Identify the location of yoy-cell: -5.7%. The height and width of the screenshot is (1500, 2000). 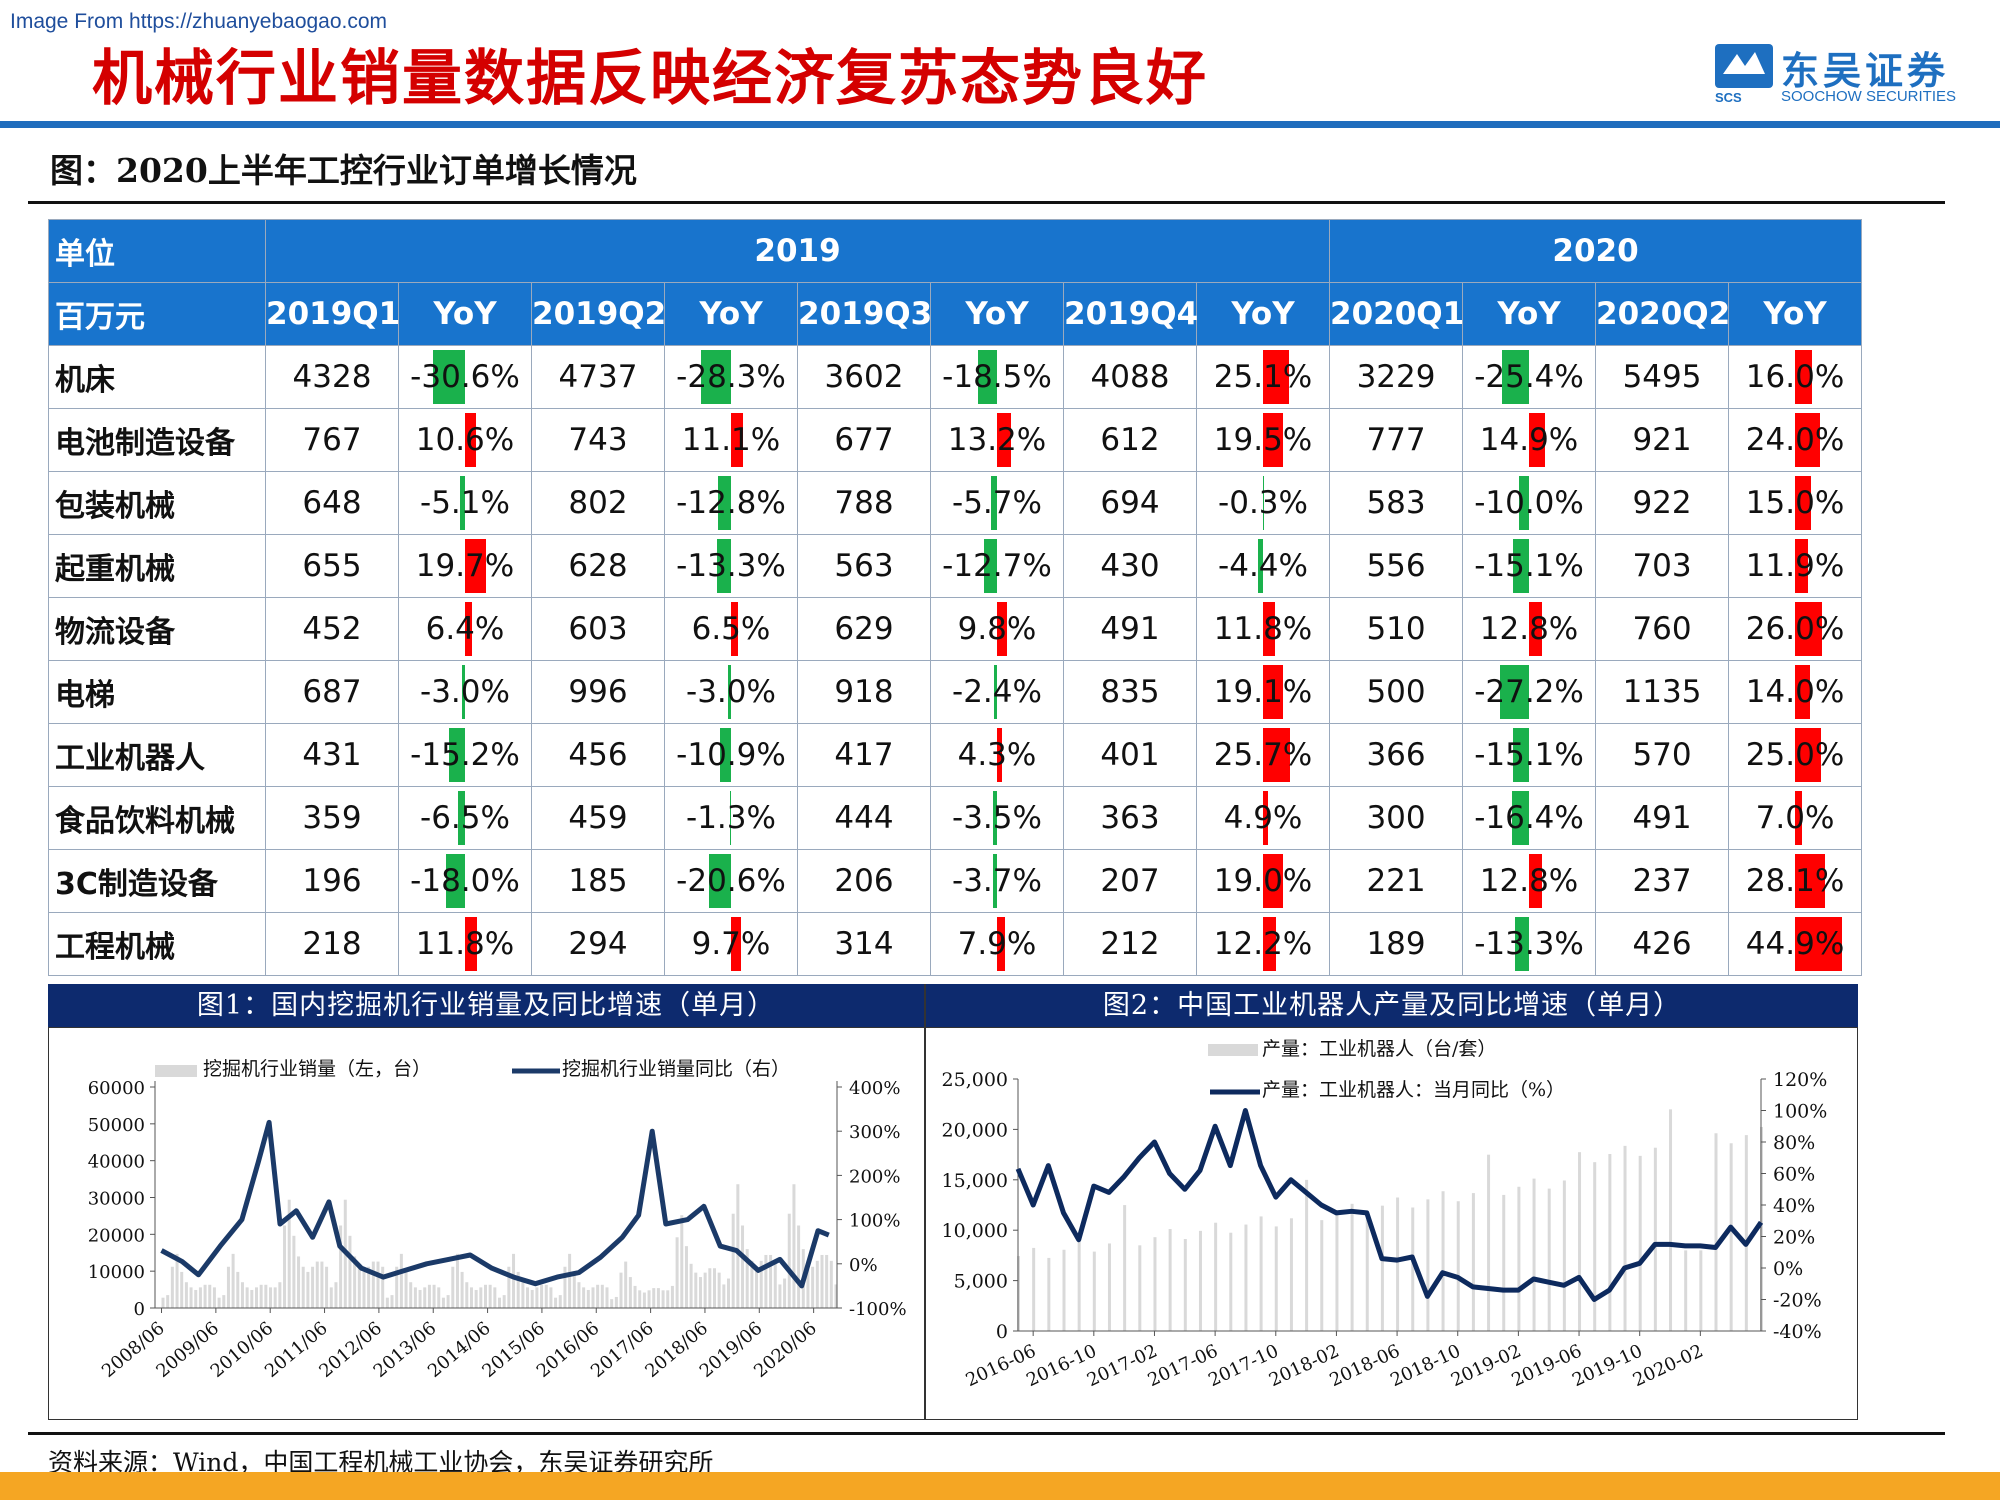
(997, 503).